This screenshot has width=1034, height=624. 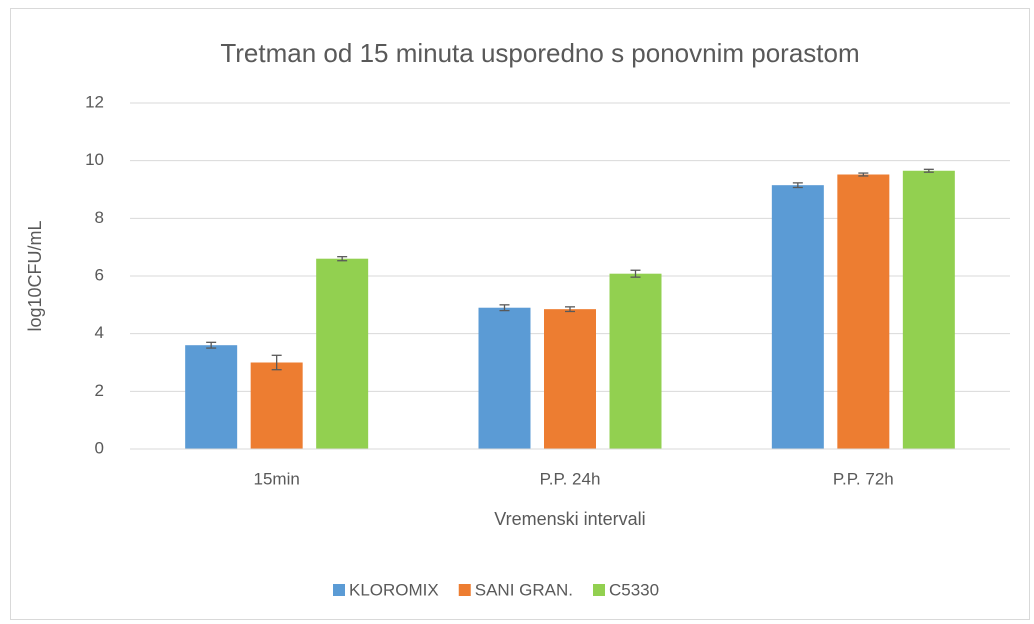 I want to click on legend-label: KLOROMIX, so click(x=394, y=589).